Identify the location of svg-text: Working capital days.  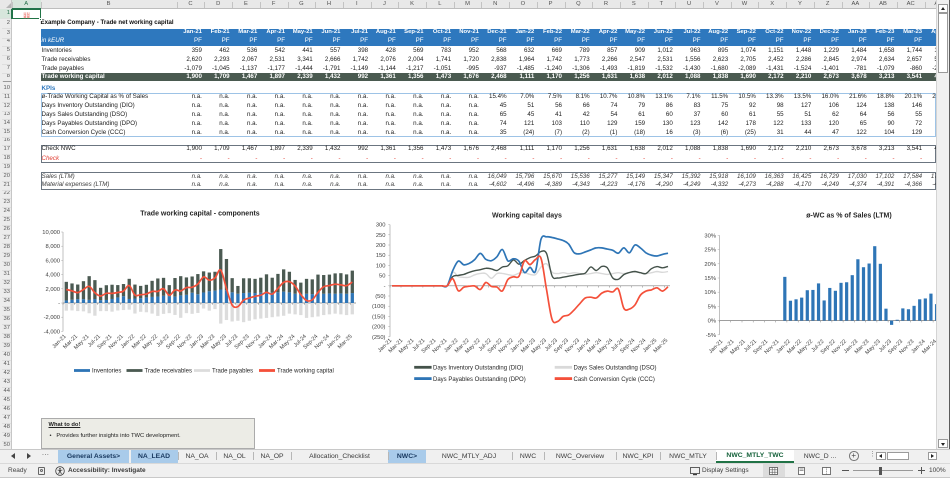
(527, 216).